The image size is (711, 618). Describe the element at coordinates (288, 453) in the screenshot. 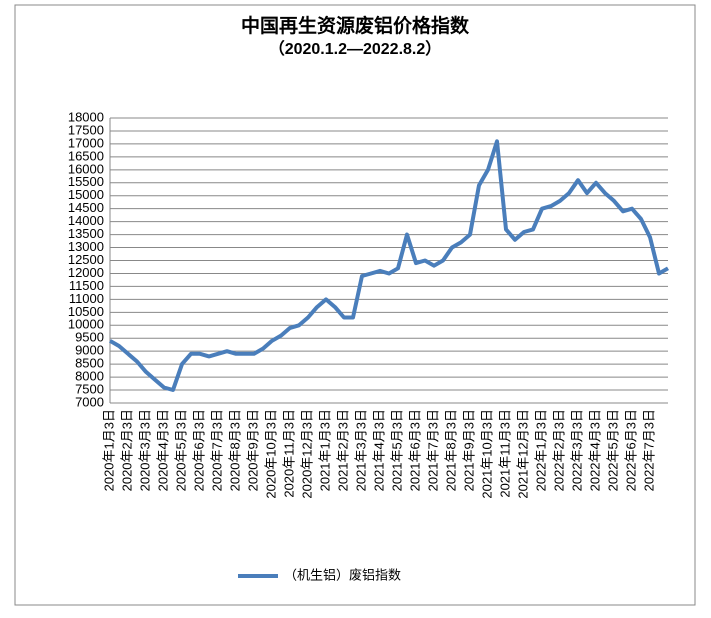

I see `x-tick-label: 2020年11月3日` at that location.